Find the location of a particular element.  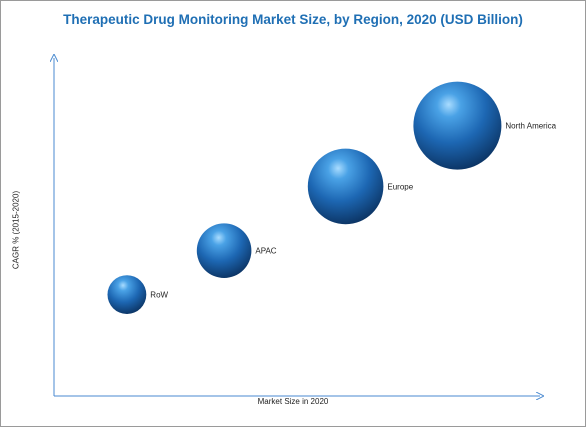

bubble-label-europe: Europe is located at coordinates (400, 186).